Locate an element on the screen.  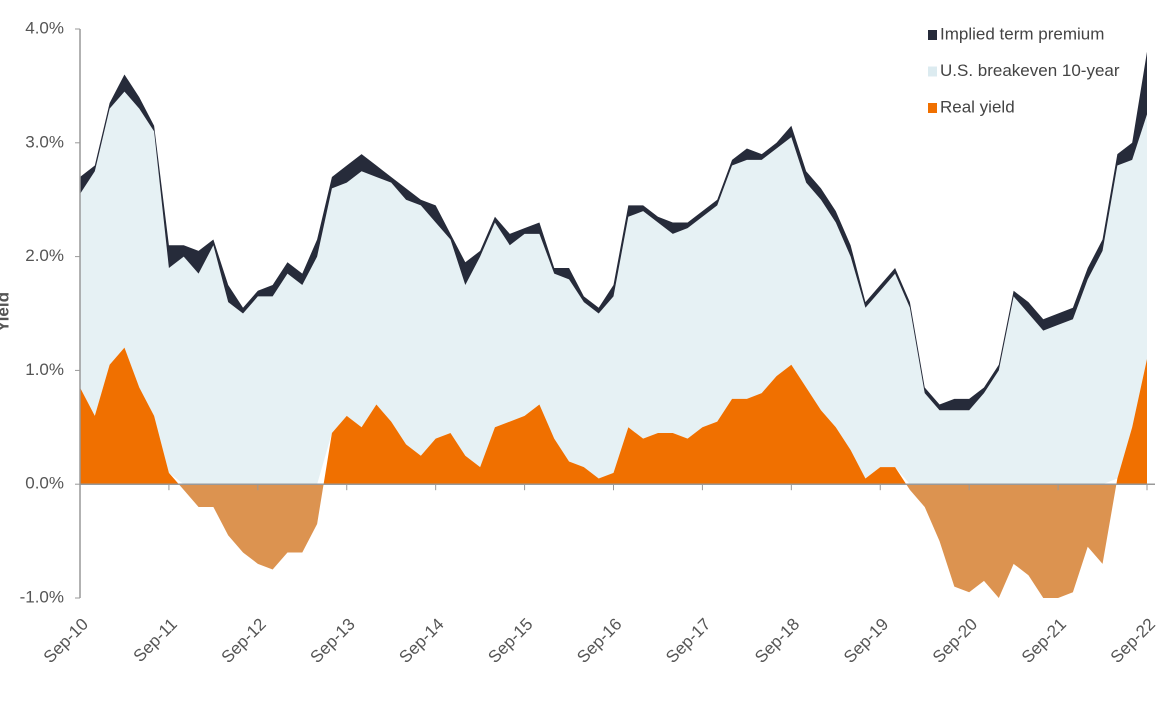
x-tick-label: Sep-18 is located at coordinates (777, 641).